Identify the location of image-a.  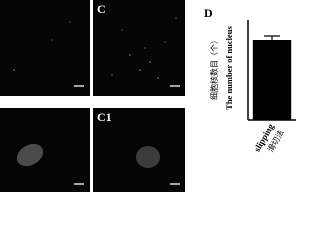
(45, 48).